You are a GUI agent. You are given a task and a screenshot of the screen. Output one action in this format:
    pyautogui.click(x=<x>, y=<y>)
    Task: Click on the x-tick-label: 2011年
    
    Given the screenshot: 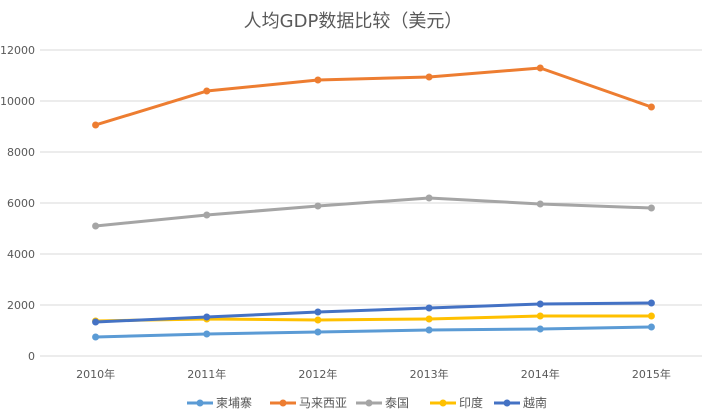 What is the action you would take?
    pyautogui.click(x=206, y=374)
    